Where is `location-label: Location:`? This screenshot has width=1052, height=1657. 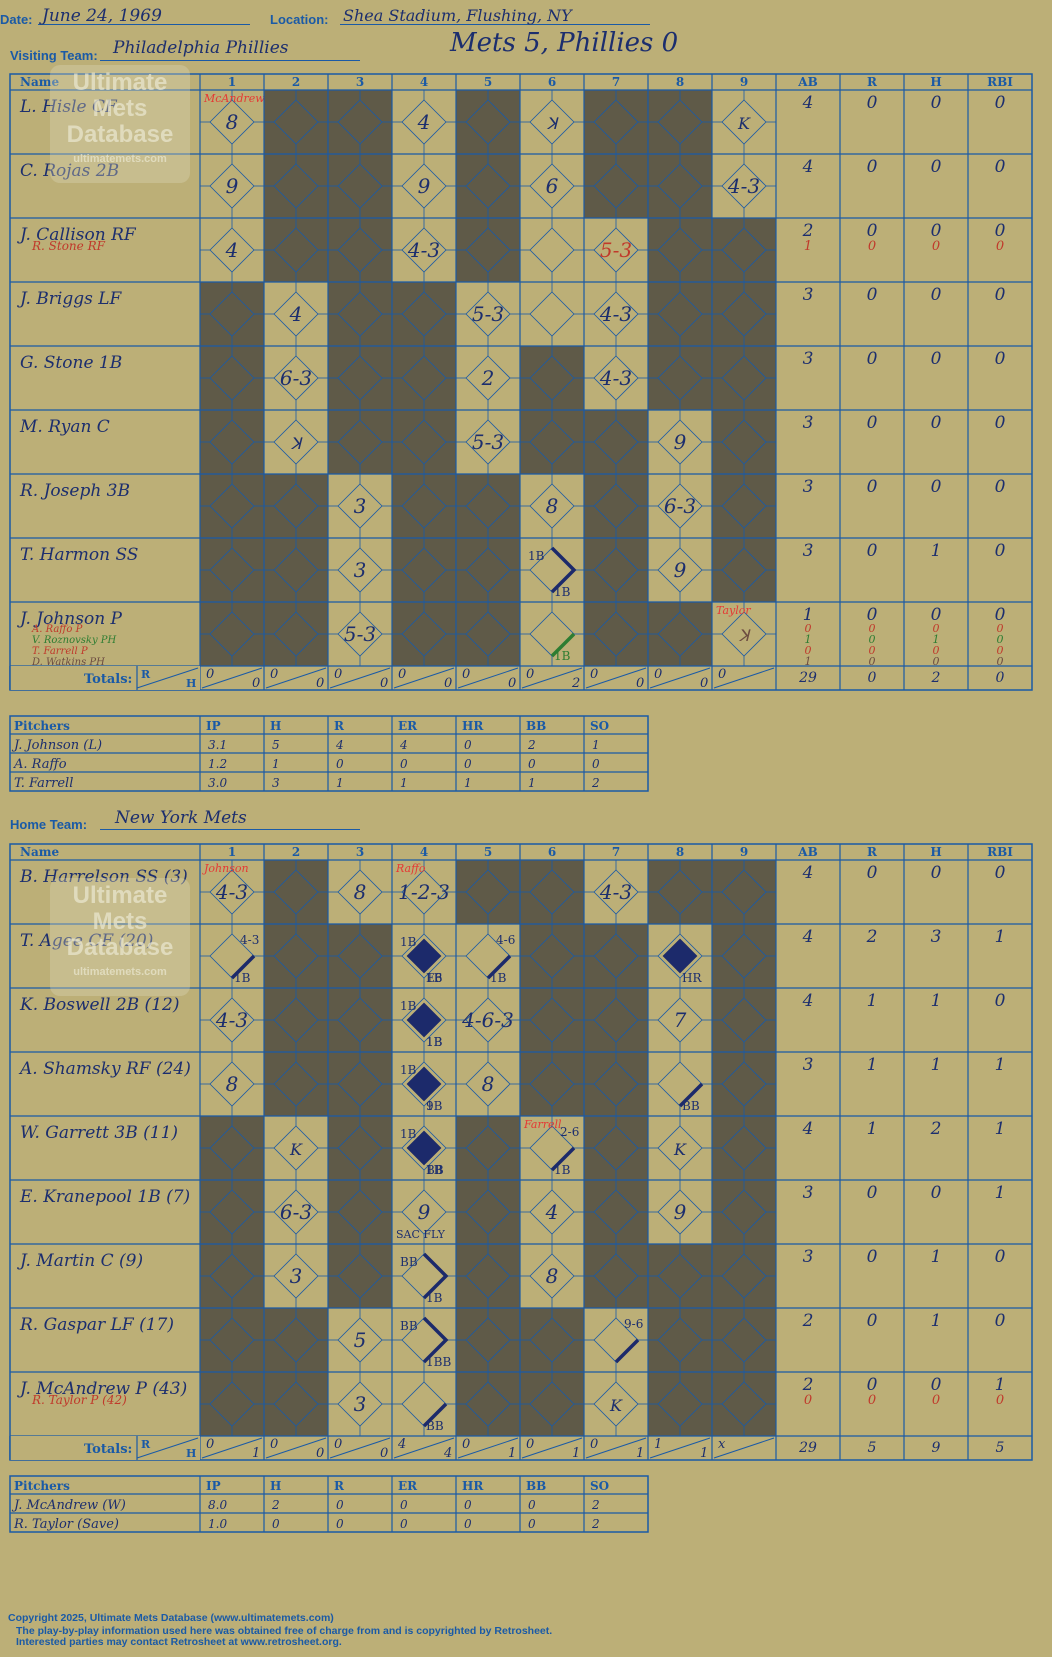 location-label: Location: is located at coordinates (299, 19).